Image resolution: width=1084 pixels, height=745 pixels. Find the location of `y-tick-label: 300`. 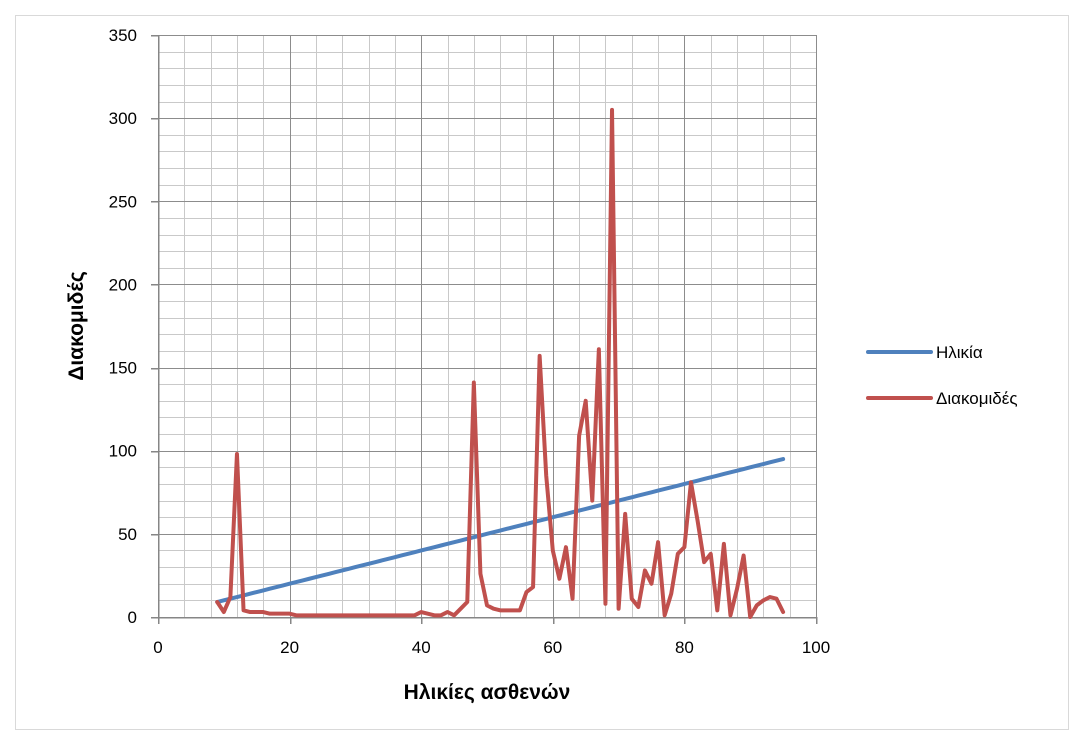

y-tick-label: 300 is located at coordinates (123, 118).